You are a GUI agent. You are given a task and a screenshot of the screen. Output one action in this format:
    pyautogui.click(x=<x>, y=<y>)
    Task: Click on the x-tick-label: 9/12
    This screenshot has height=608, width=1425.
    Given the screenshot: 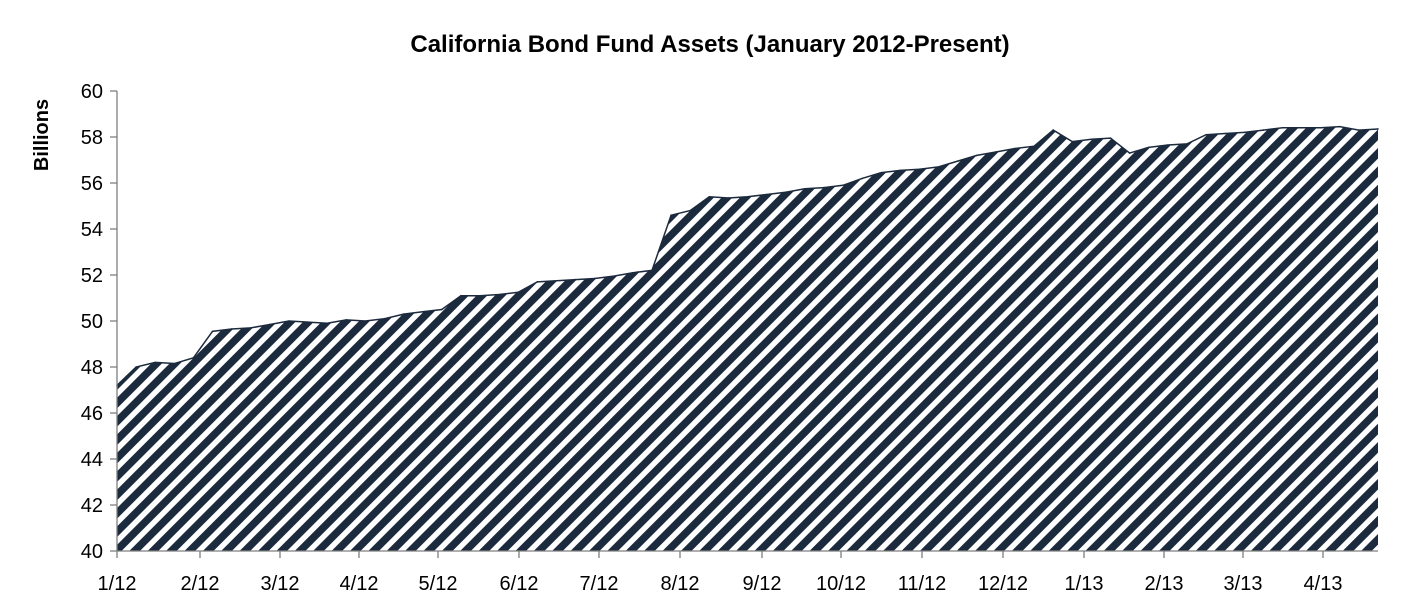 What is the action you would take?
    pyautogui.click(x=762, y=584)
    